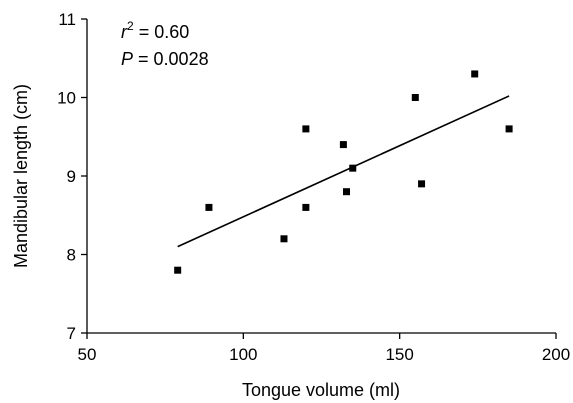 This screenshot has width=573, height=403. I want to click on p-value: = 0.0028, so click(171, 59).